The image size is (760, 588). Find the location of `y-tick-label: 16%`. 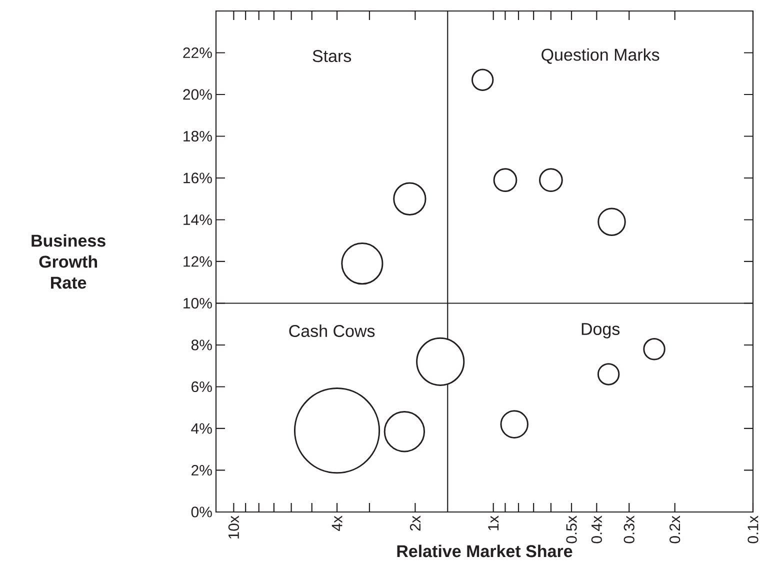

y-tick-label: 16% is located at coordinates (198, 178).